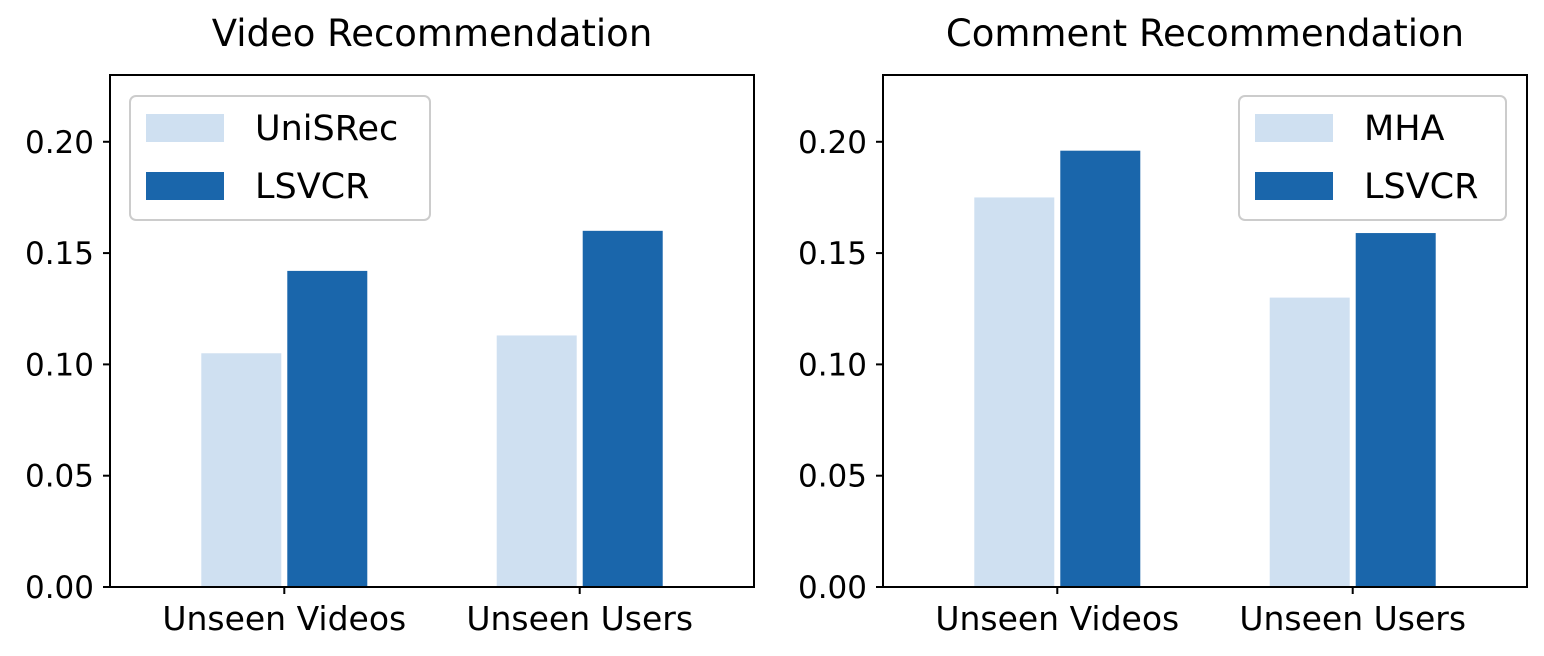 The height and width of the screenshot is (656, 1544). What do you see at coordinates (1372, 158) in the screenshot?
I see `legend: MHA LSVCR` at bounding box center [1372, 158].